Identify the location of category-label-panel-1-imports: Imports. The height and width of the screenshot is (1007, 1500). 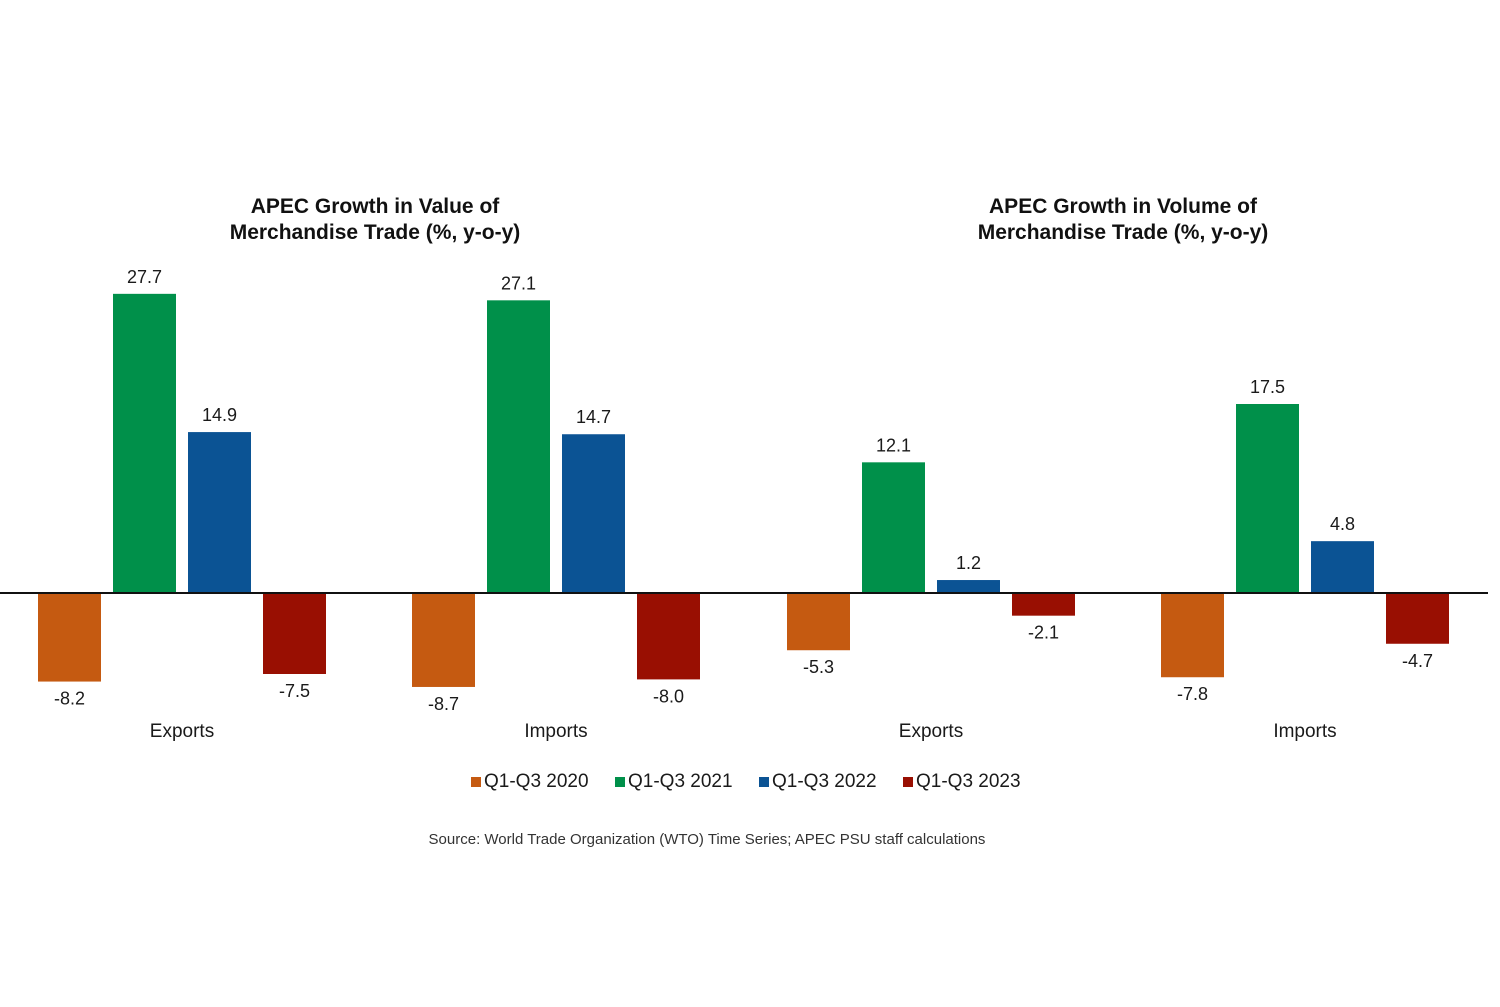
(555, 731).